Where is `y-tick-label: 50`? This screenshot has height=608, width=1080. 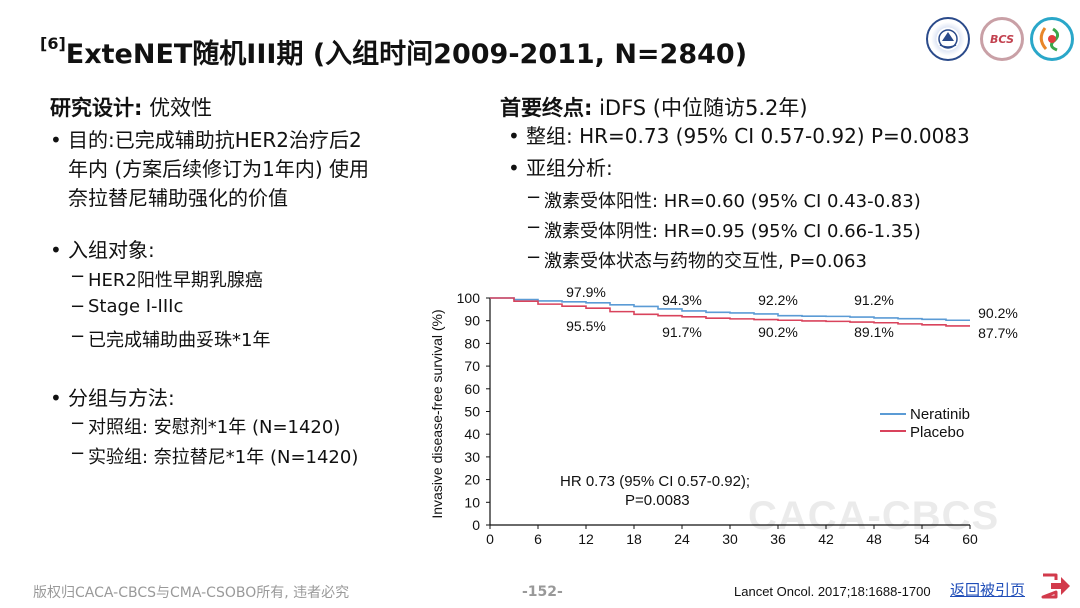 y-tick-label: 50 is located at coordinates (472, 412).